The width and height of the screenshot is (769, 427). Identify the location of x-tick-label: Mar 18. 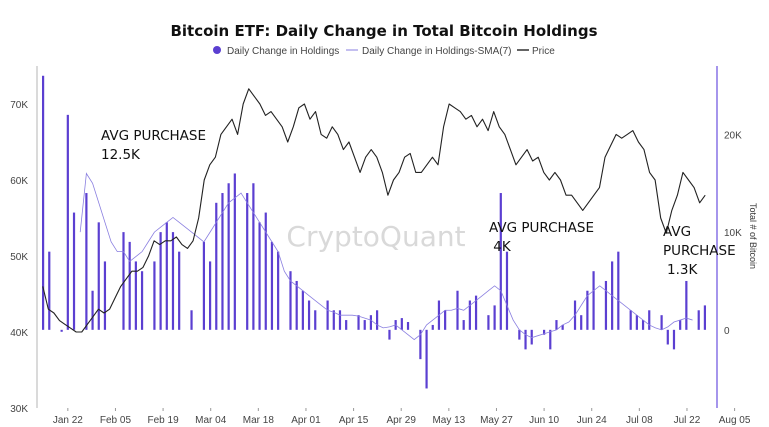
(259, 420).